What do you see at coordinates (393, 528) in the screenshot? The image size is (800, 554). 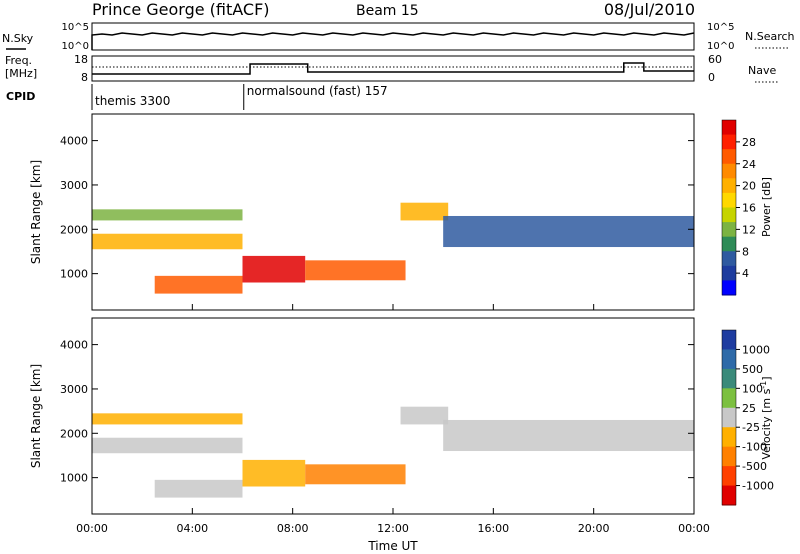 I see `x-tick-label: 12:00` at bounding box center [393, 528].